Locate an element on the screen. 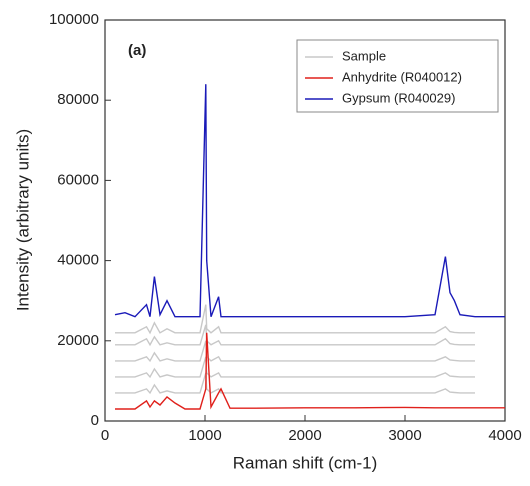 The width and height of the screenshot is (530, 486). annotation: (a) is located at coordinates (137, 50).